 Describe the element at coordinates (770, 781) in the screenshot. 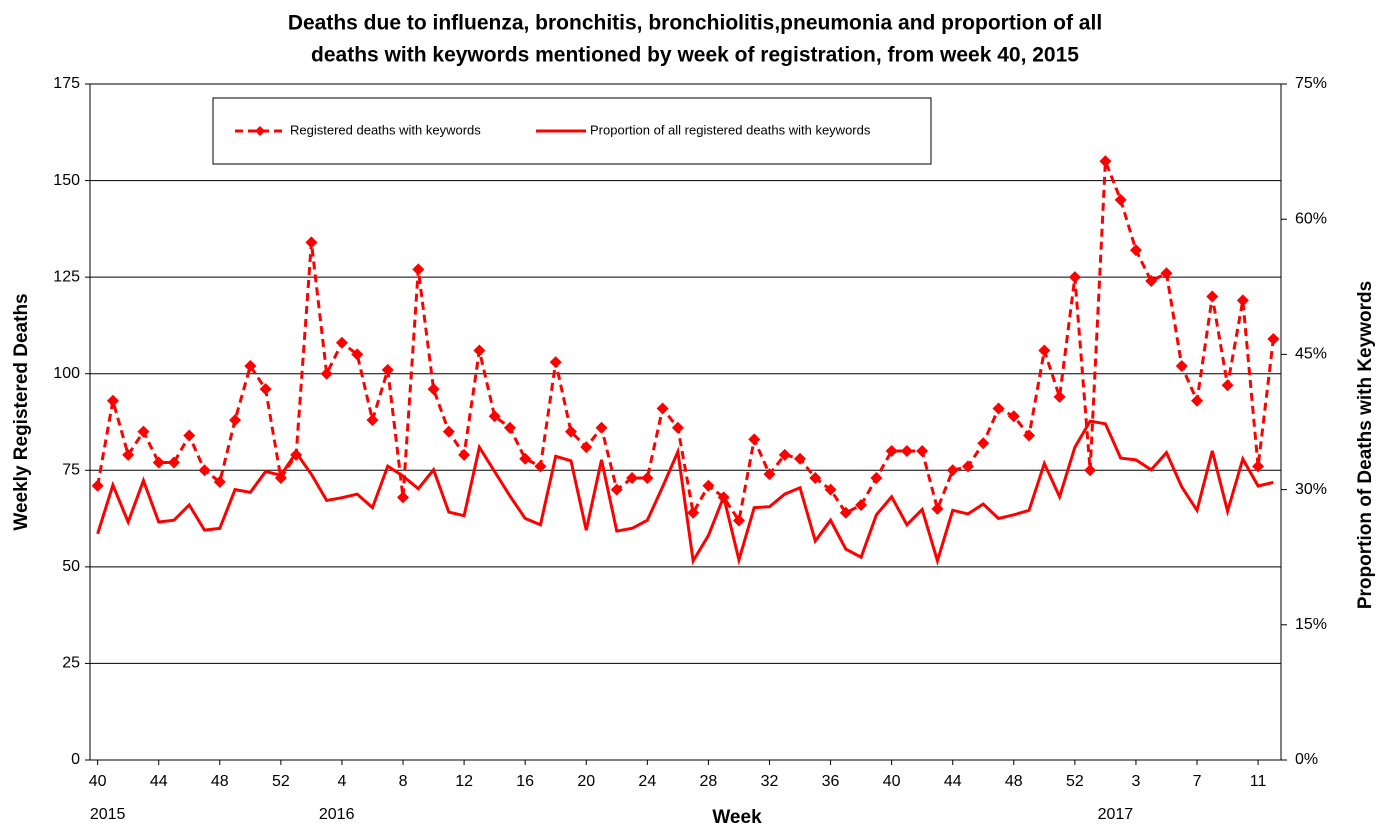

I see `x-tick-label: 32` at that location.